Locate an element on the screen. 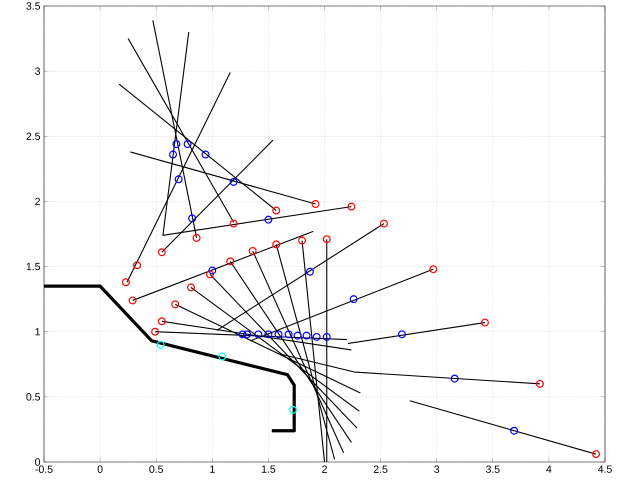  y-tick-label: 0.5 is located at coordinates (33, 397).